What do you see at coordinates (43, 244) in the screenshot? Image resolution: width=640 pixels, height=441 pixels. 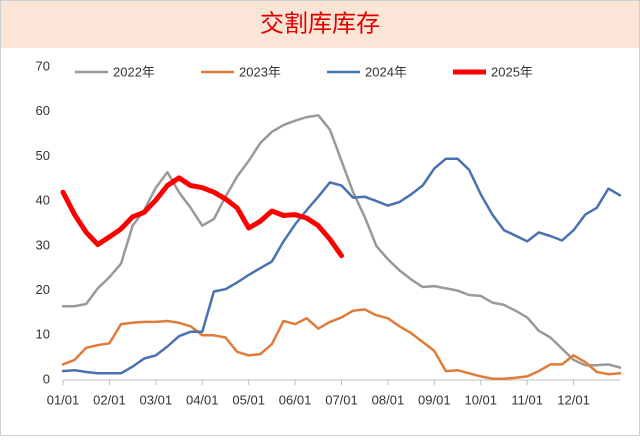 I see `y-tick-label: 30` at bounding box center [43, 244].